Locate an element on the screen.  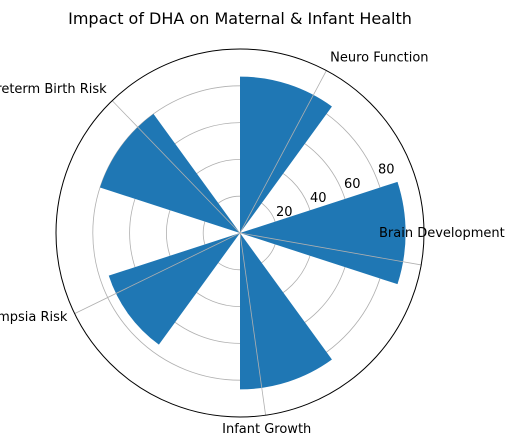
r-tick-label: 80 is located at coordinates (386, 170).